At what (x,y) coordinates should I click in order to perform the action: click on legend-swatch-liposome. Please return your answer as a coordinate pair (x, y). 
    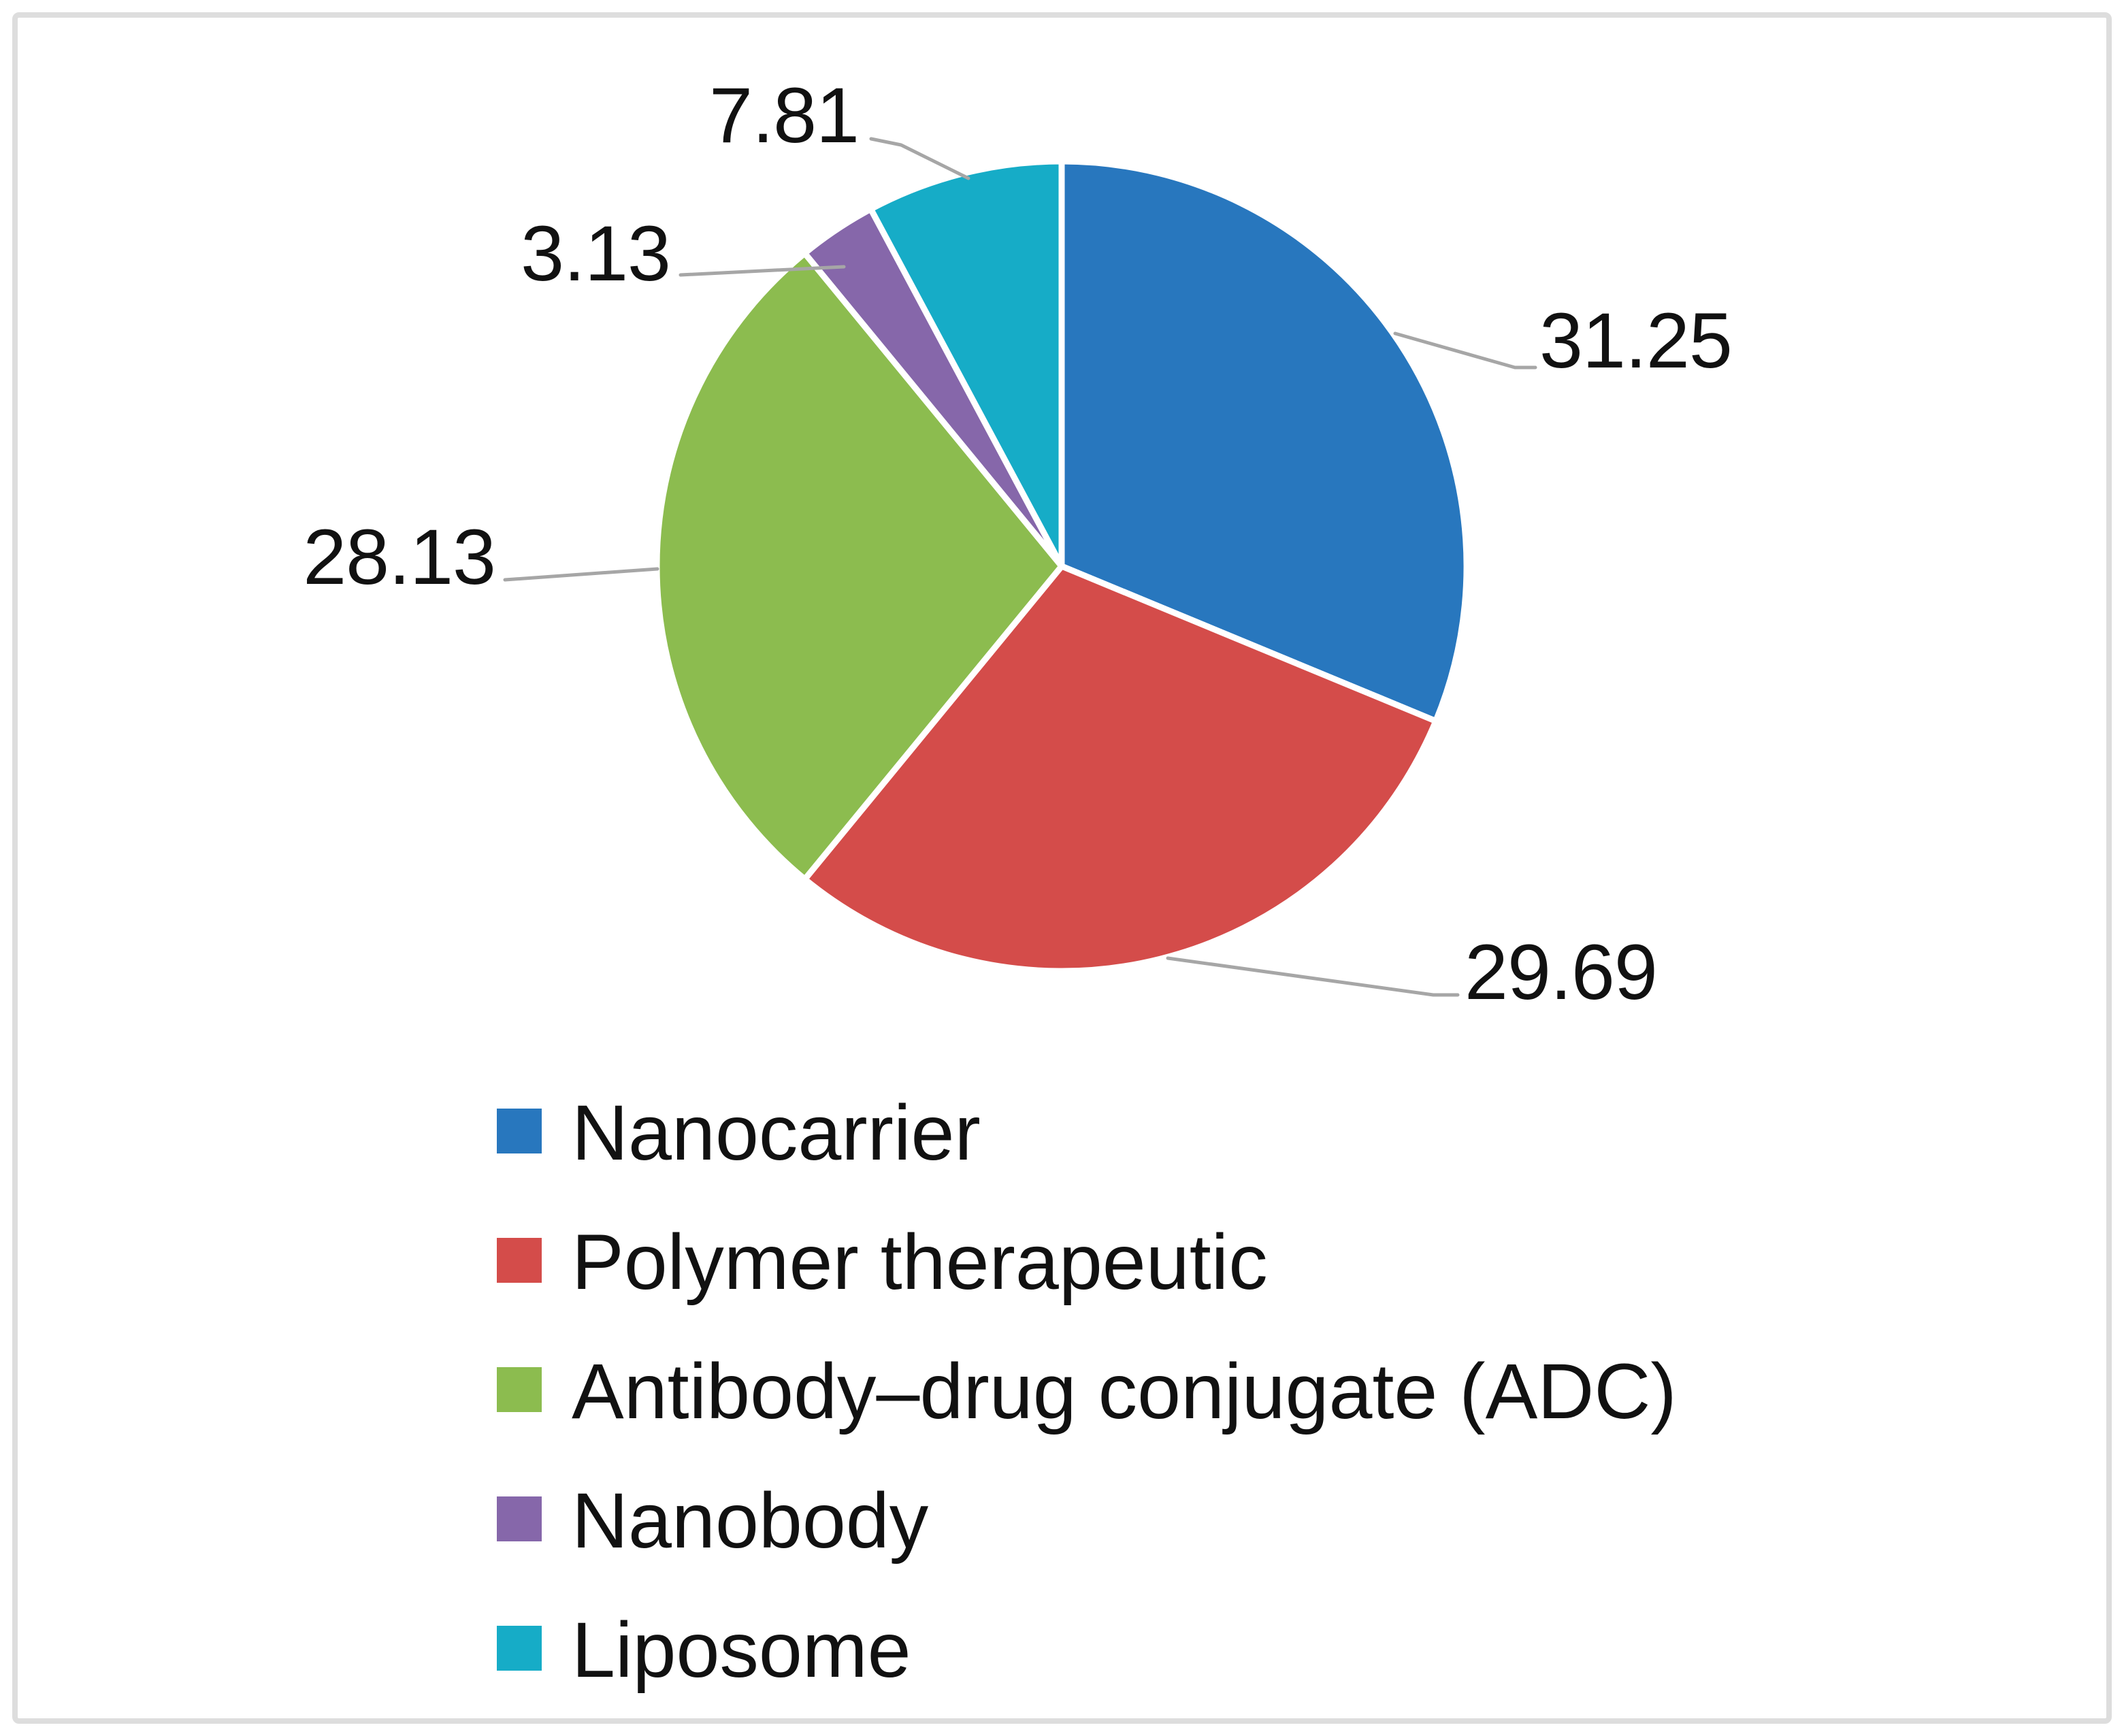
    Looking at the image, I should click on (519, 1648).